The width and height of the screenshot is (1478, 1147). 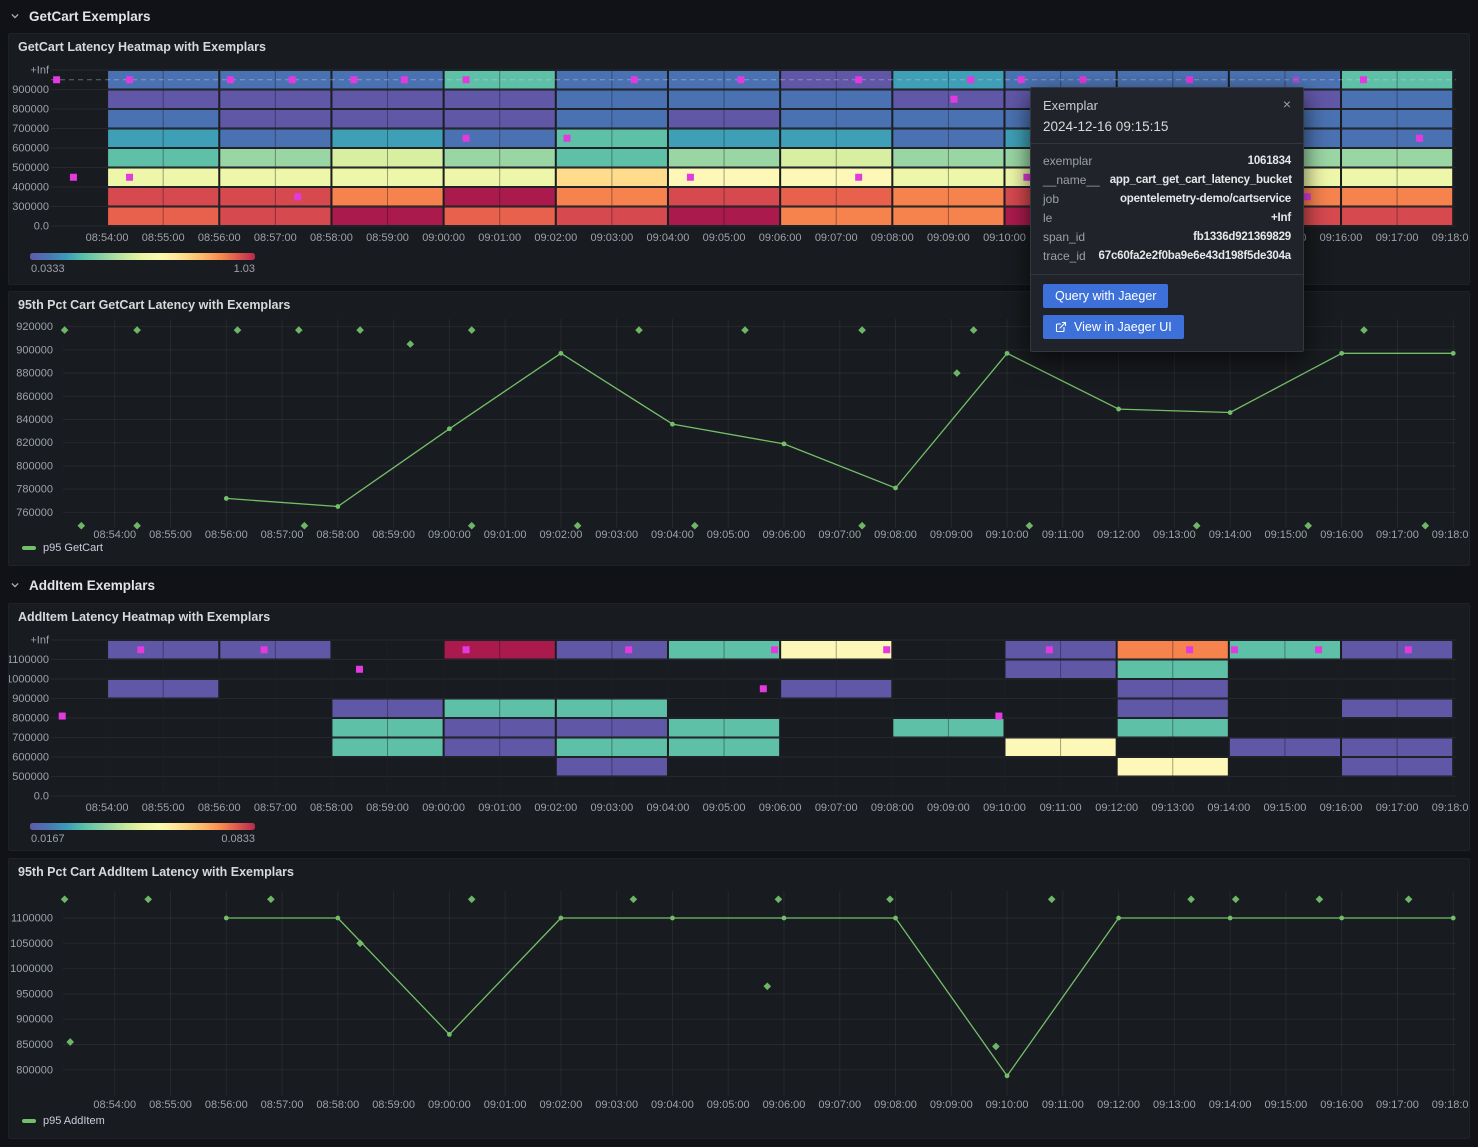 I want to click on svg-text: 600000, so click(x=30, y=149).